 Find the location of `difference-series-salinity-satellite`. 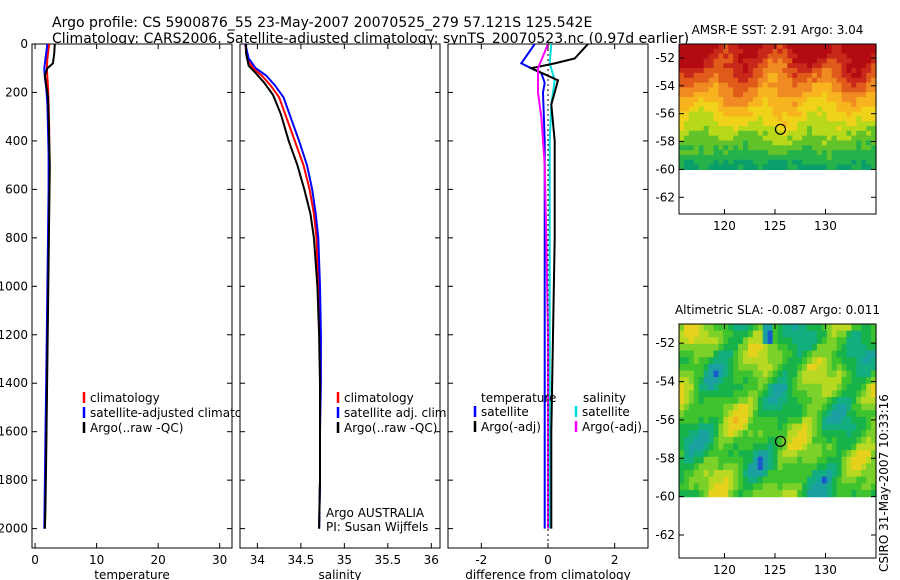

difference-series-salinity-satellite is located at coordinates (552, 286).